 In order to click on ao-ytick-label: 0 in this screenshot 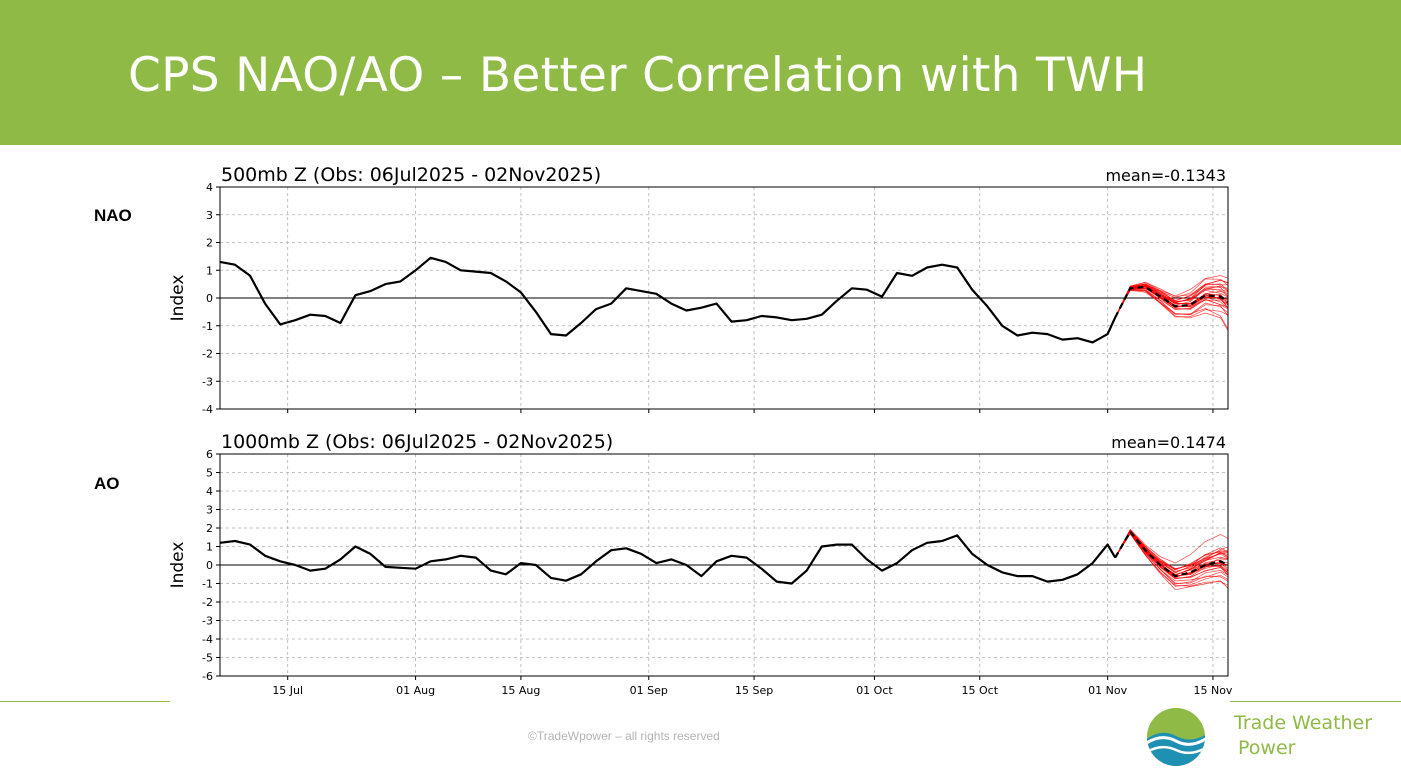, I will do `click(209, 565)`.